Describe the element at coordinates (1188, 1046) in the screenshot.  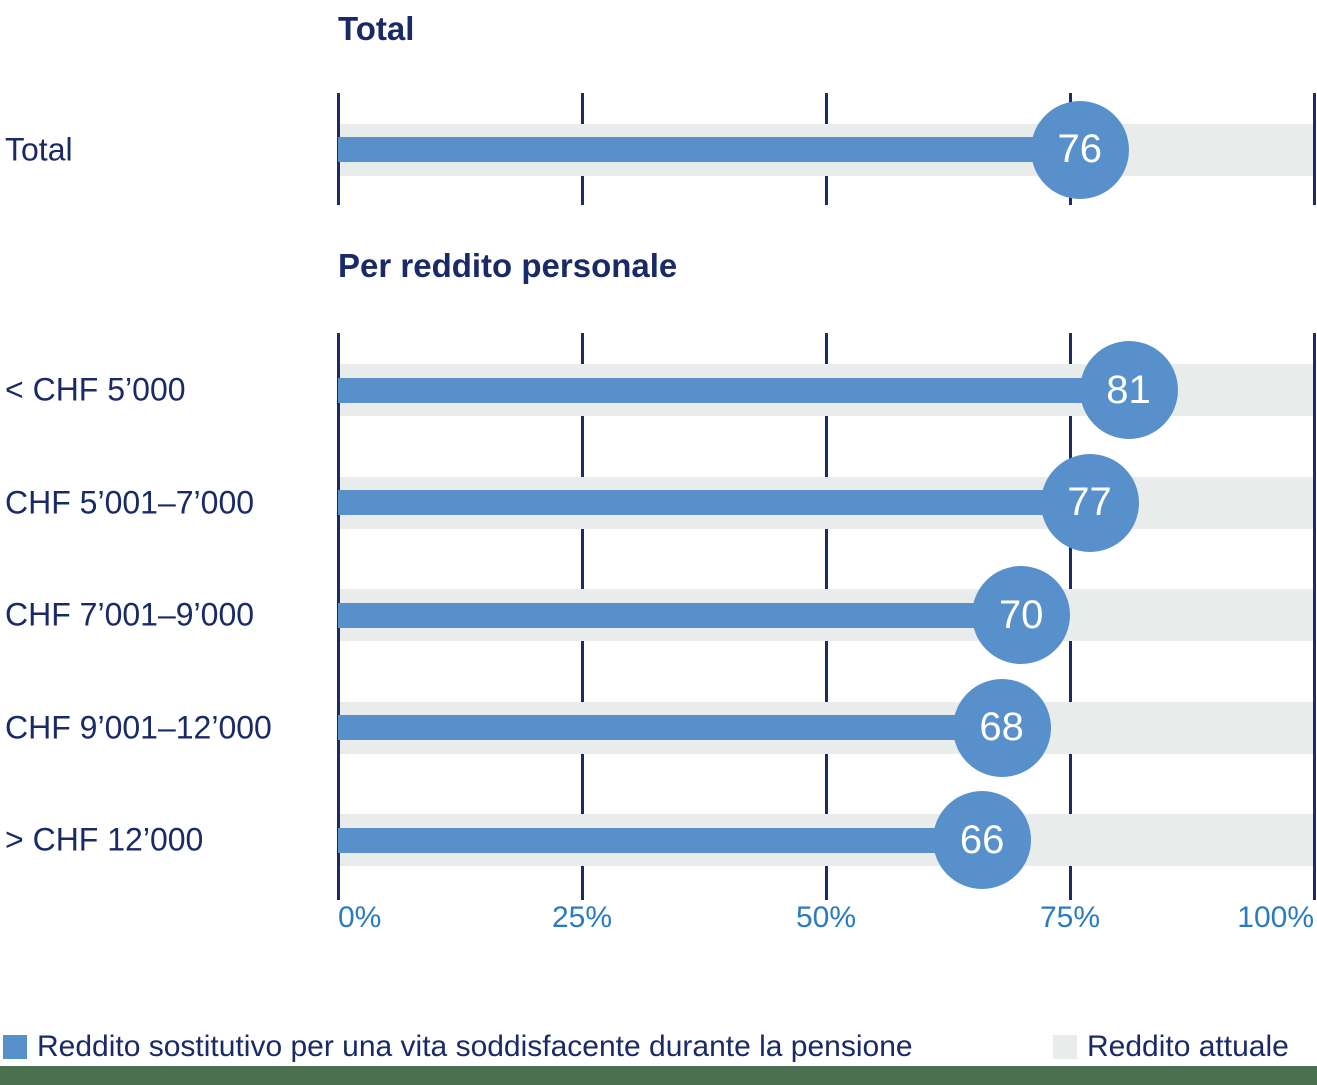
I see `legend-label-current-income: Reddito attuale` at that location.